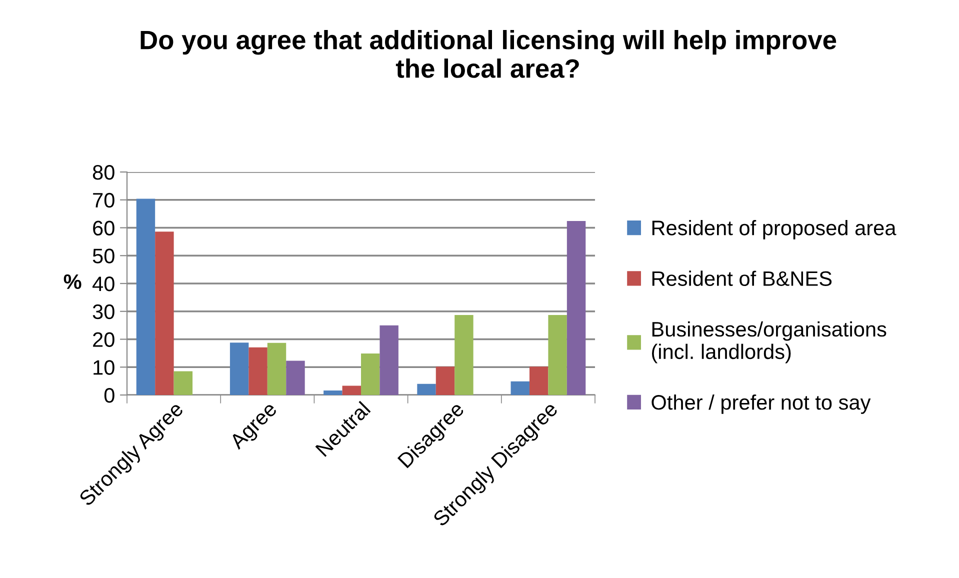 The image size is (959, 578). Describe the element at coordinates (769, 342) in the screenshot. I see `legend-label: Businesses/organisations (incl. landlords)` at that location.